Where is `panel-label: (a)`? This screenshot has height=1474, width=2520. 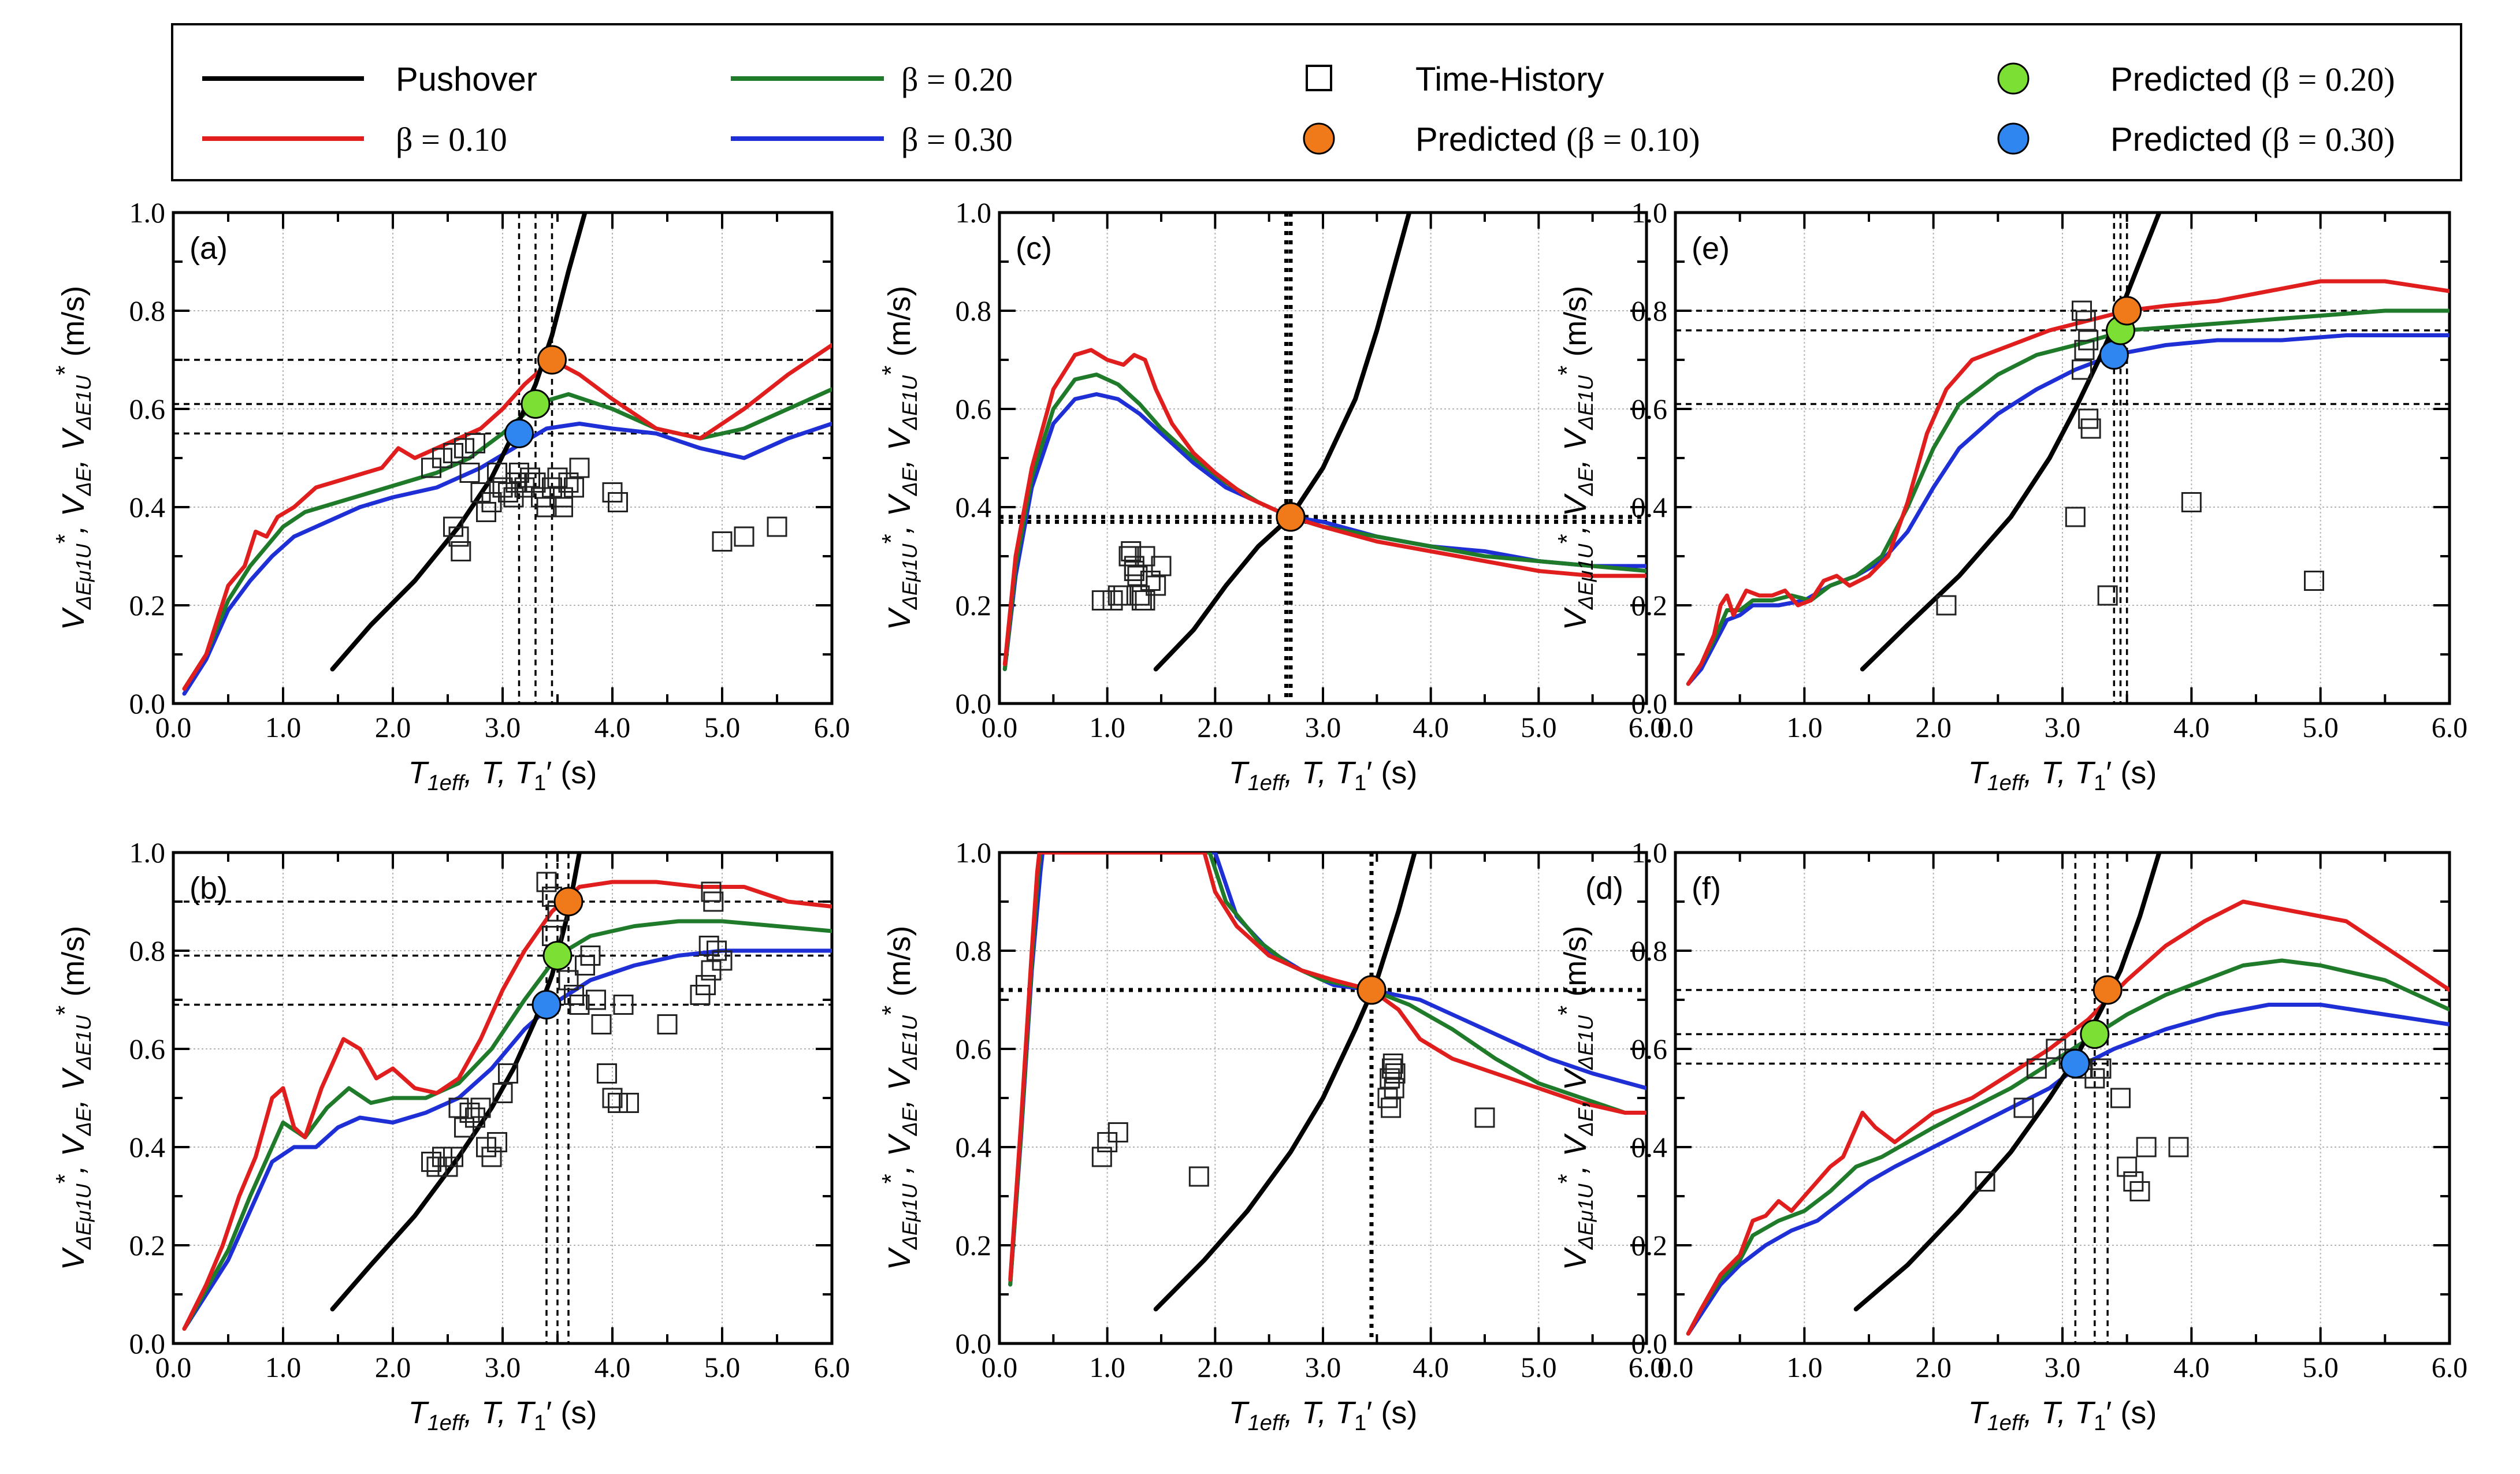
panel-label: (a) is located at coordinates (209, 248).